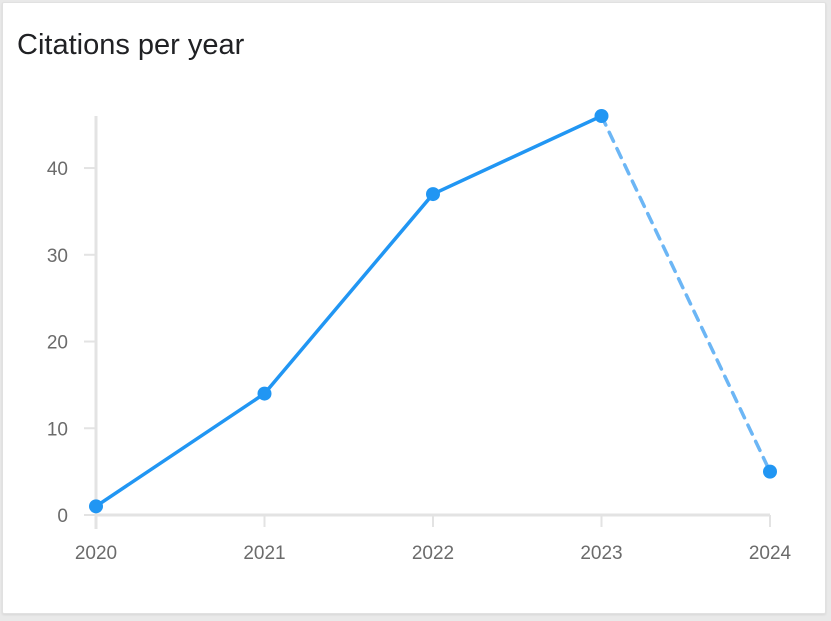 This screenshot has height=621, width=831. Describe the element at coordinates (433, 553) in the screenshot. I see `x-tick-label: 2022` at that location.